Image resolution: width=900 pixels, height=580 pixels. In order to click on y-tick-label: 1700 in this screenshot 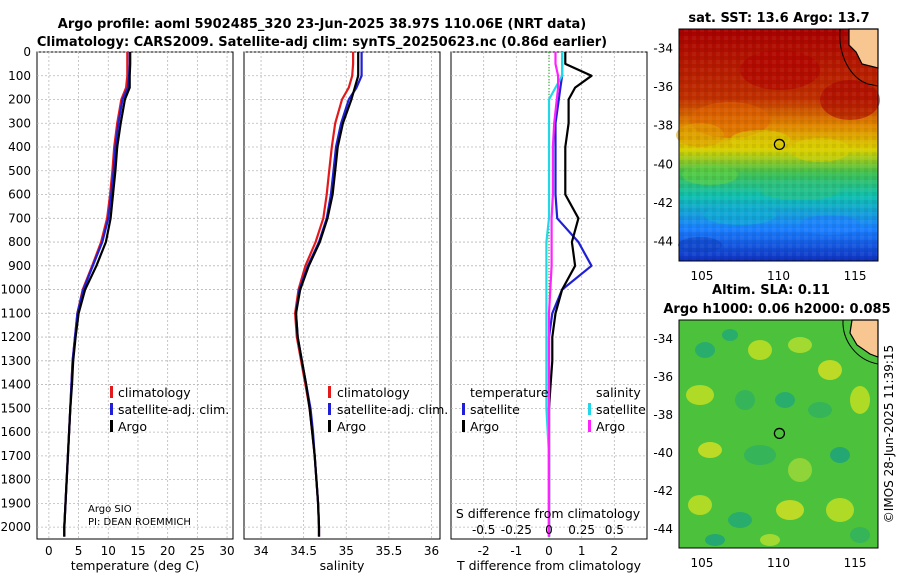, I will do `click(15, 456)`.